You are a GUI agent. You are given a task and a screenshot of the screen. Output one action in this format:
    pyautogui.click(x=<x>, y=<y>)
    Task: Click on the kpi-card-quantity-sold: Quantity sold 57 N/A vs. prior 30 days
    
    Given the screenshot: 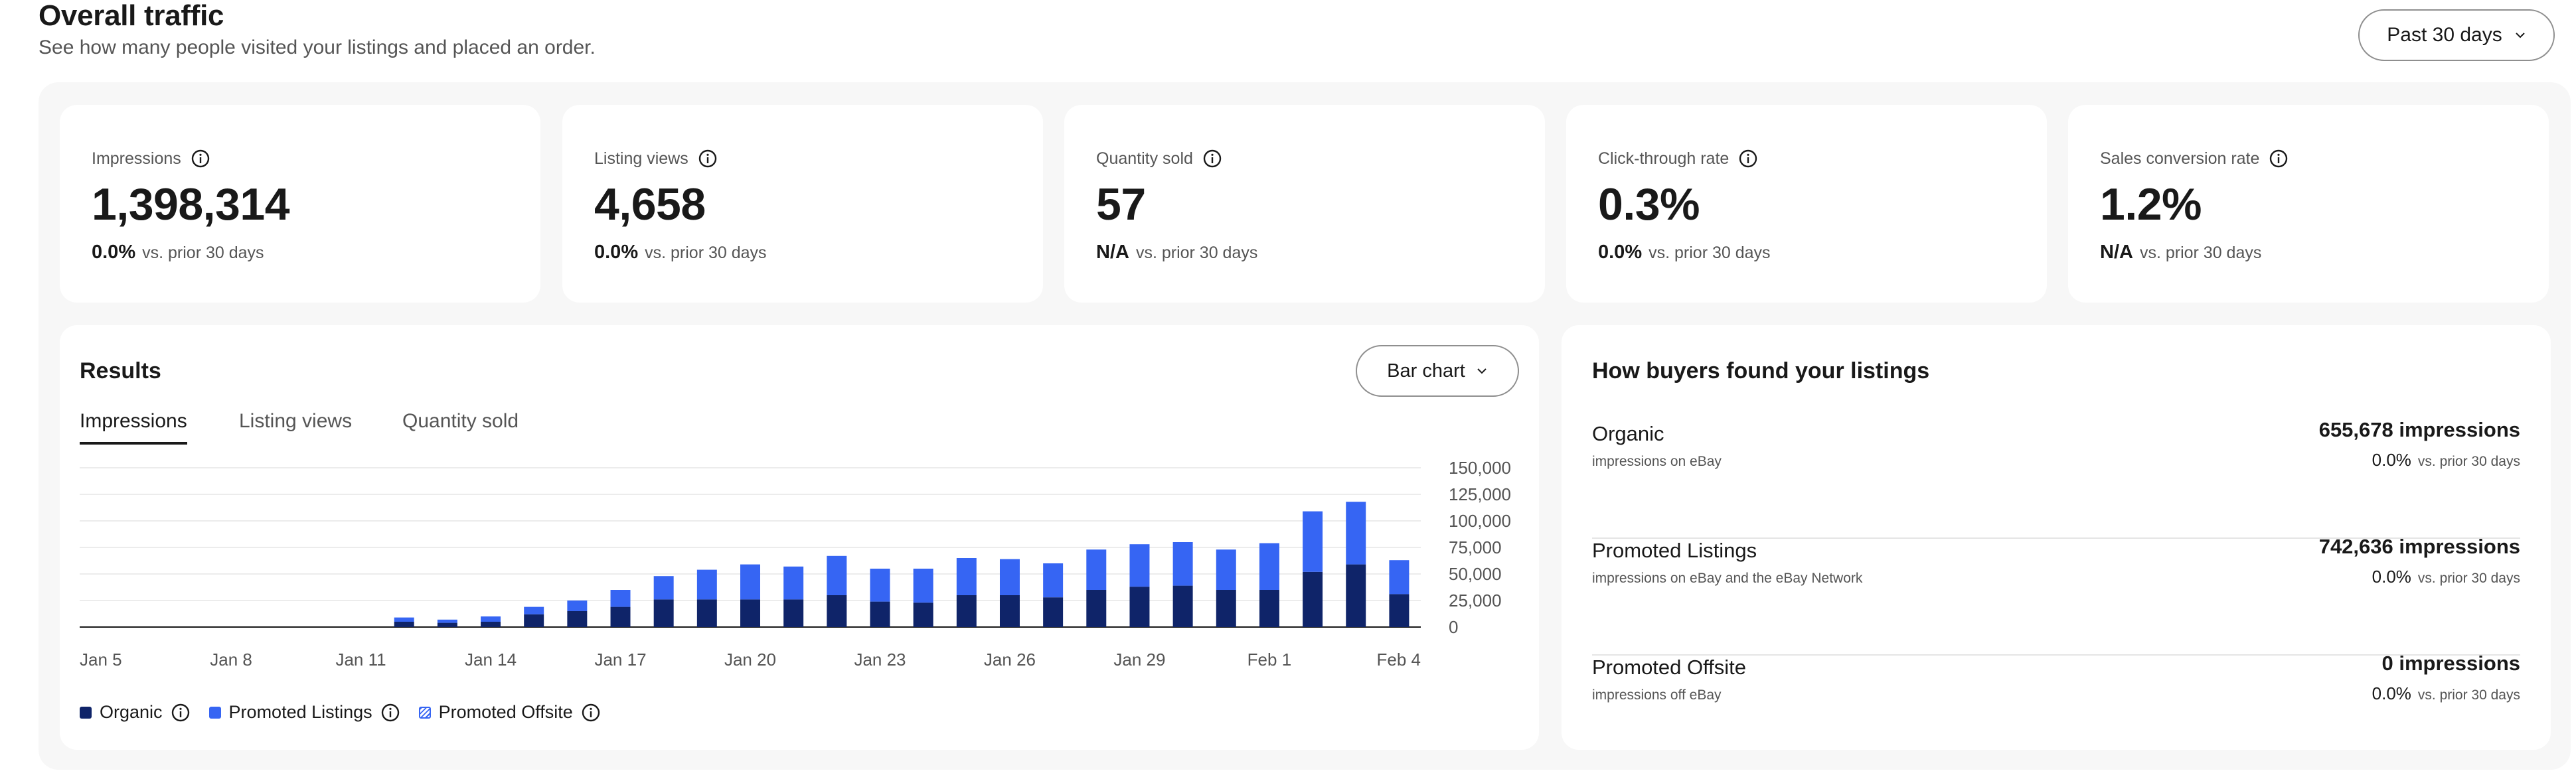 What is the action you would take?
    pyautogui.click(x=1304, y=204)
    